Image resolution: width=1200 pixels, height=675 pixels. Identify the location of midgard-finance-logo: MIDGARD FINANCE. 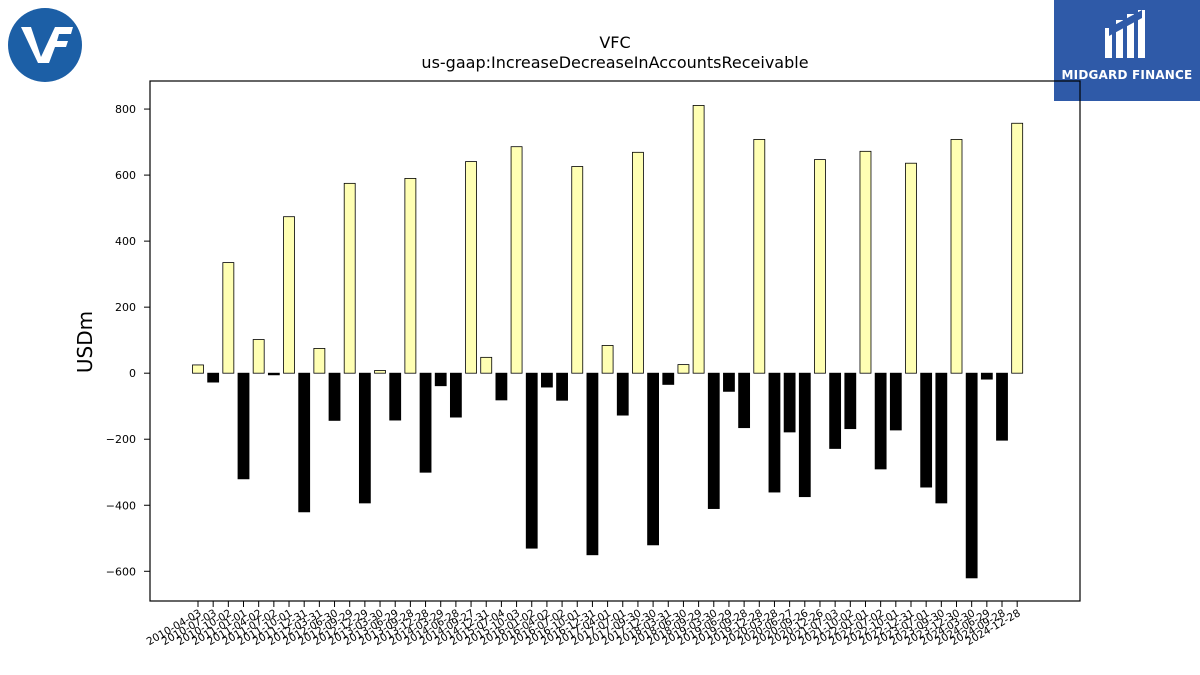
(1127, 50).